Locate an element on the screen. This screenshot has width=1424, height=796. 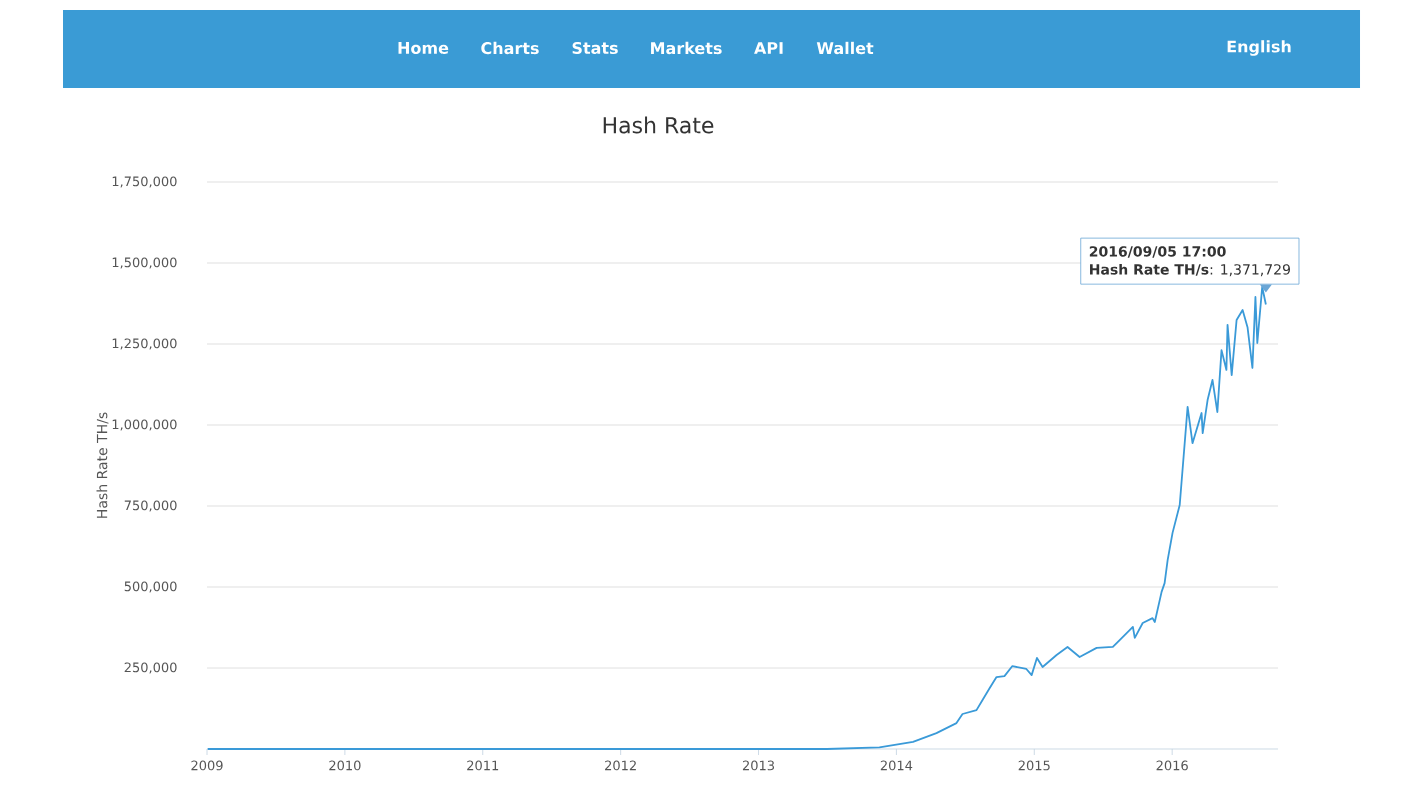
x-tick-label: 2015 is located at coordinates (1034, 765).